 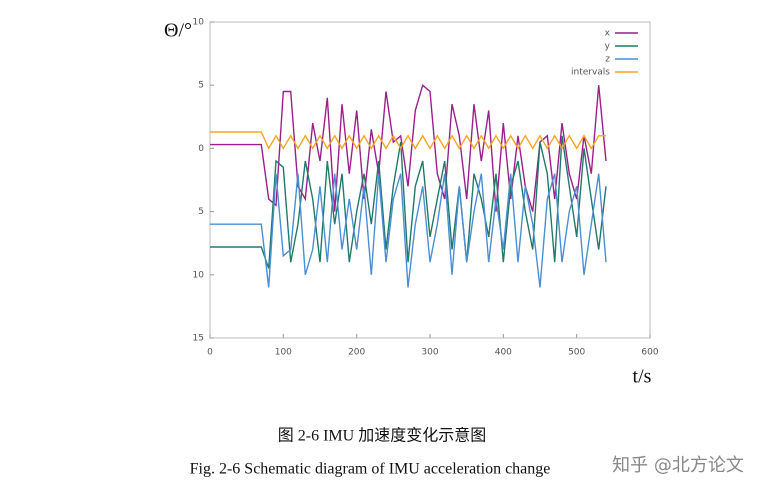 I want to click on caption-cn: 图 2-6 IMU 加速度变化示意图, so click(x=382, y=435).